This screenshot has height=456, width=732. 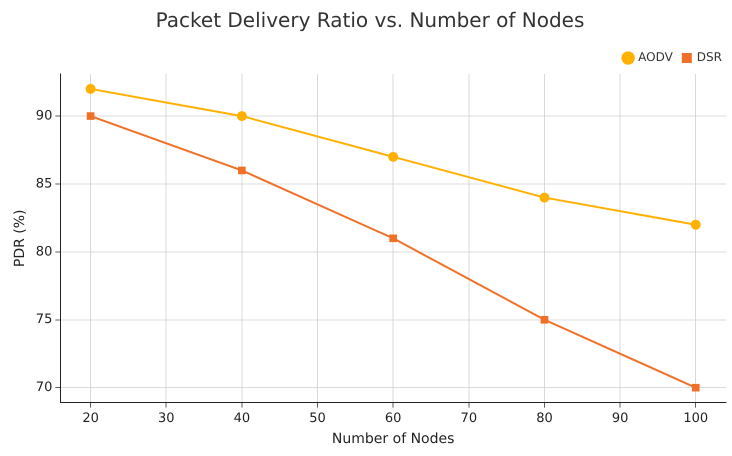 I want to click on y-tick-label: 85, so click(x=44, y=184).